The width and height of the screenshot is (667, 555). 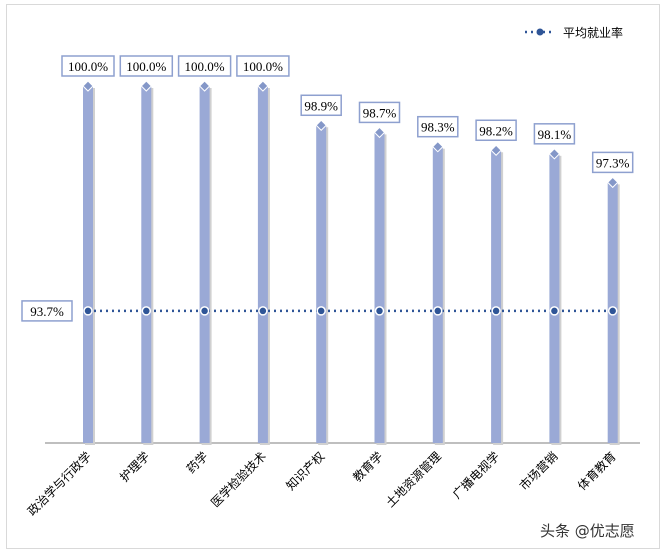 I want to click on category-label: 教育学, so click(x=368, y=467).